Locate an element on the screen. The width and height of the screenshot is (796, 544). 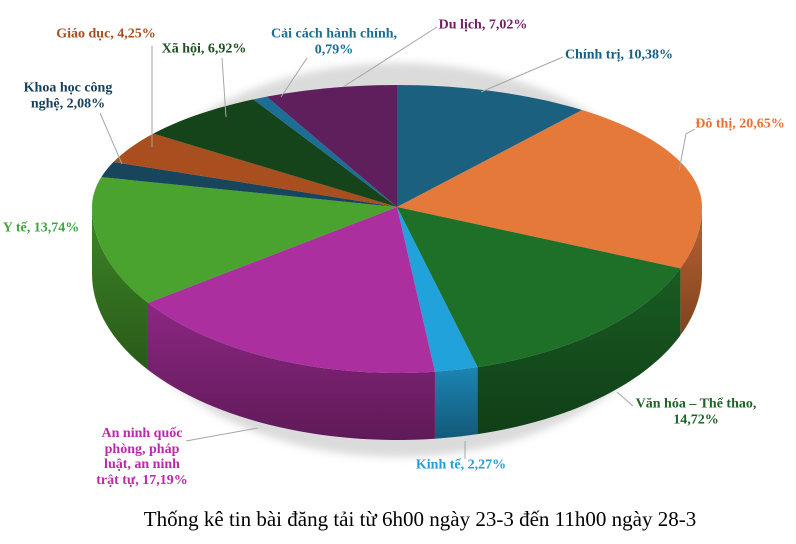
slice-label: Cải cách hành chính, 0,79% is located at coordinates (334, 42).